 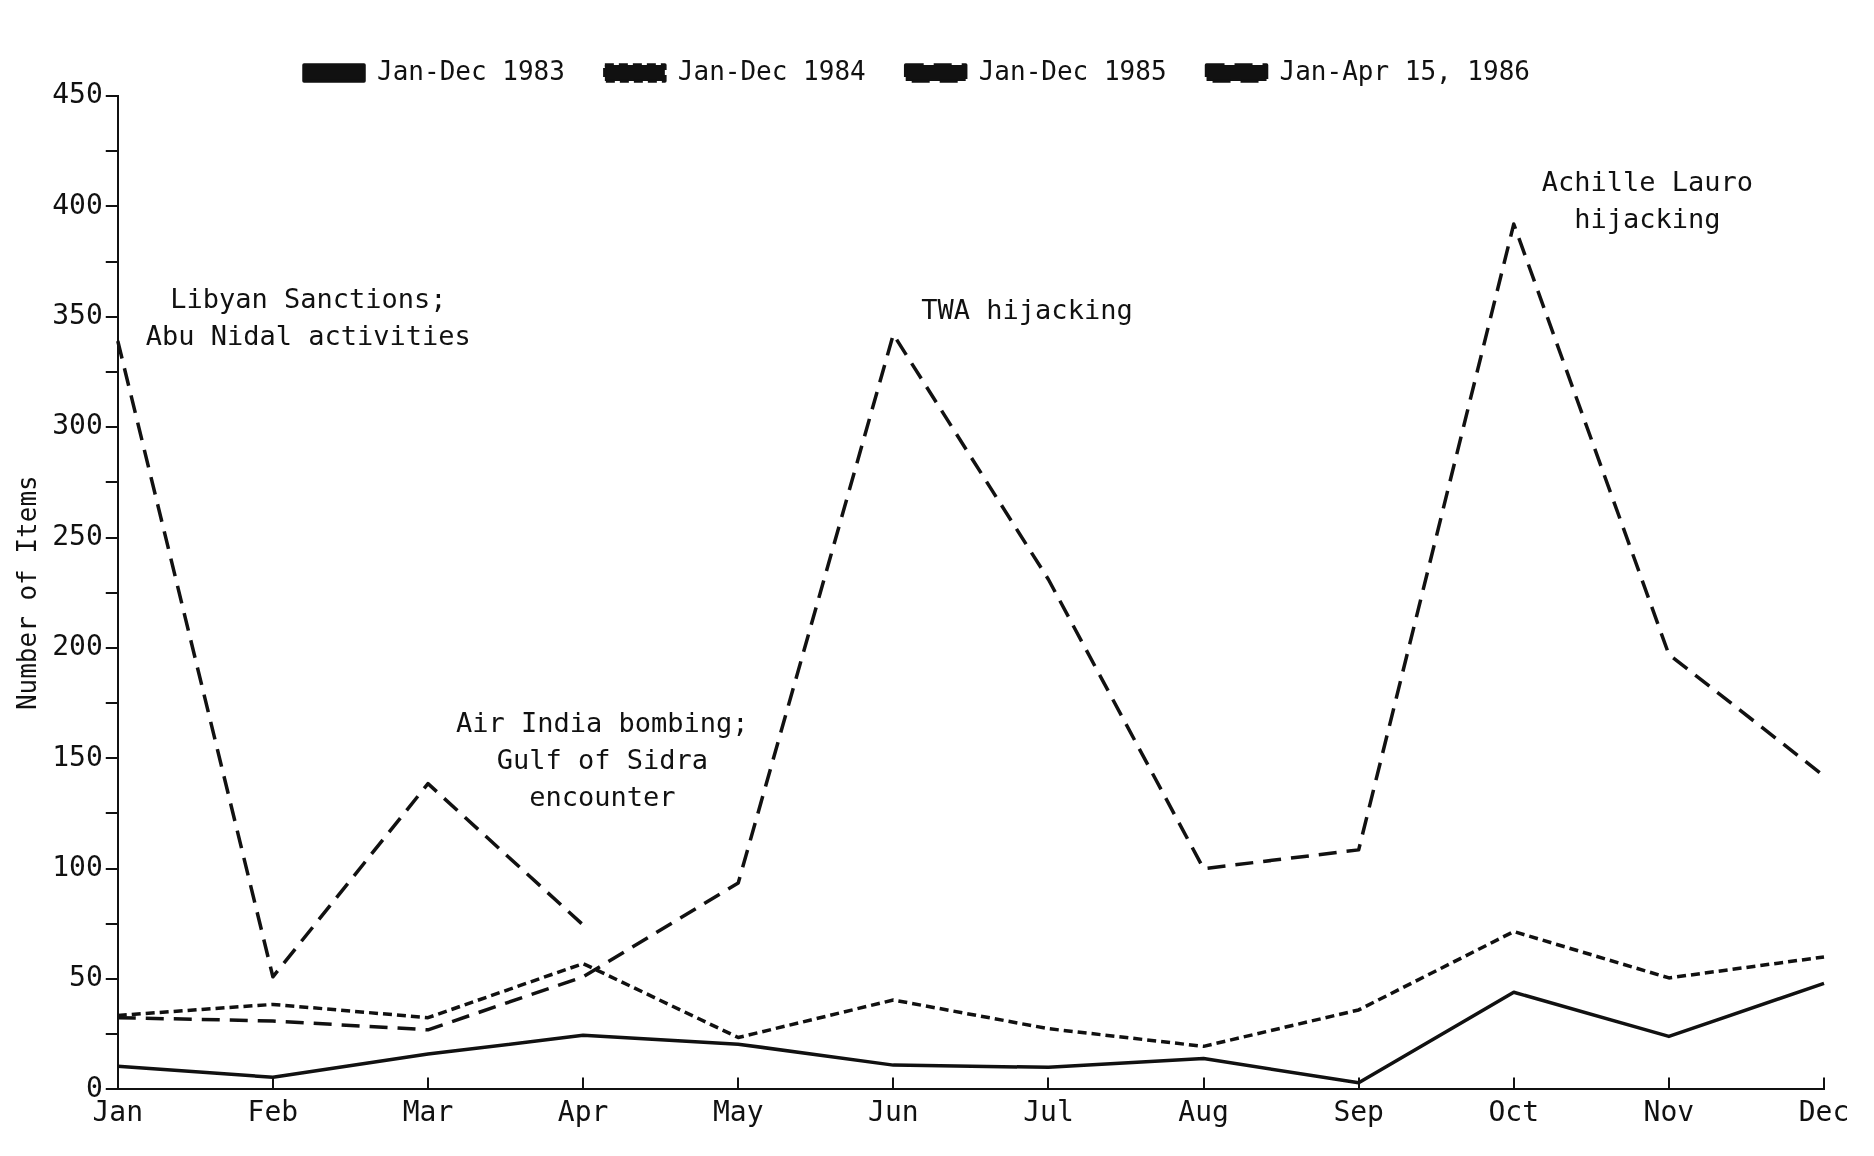 I want to click on legend-label: Jan-Dec 1983, so click(x=471, y=70).